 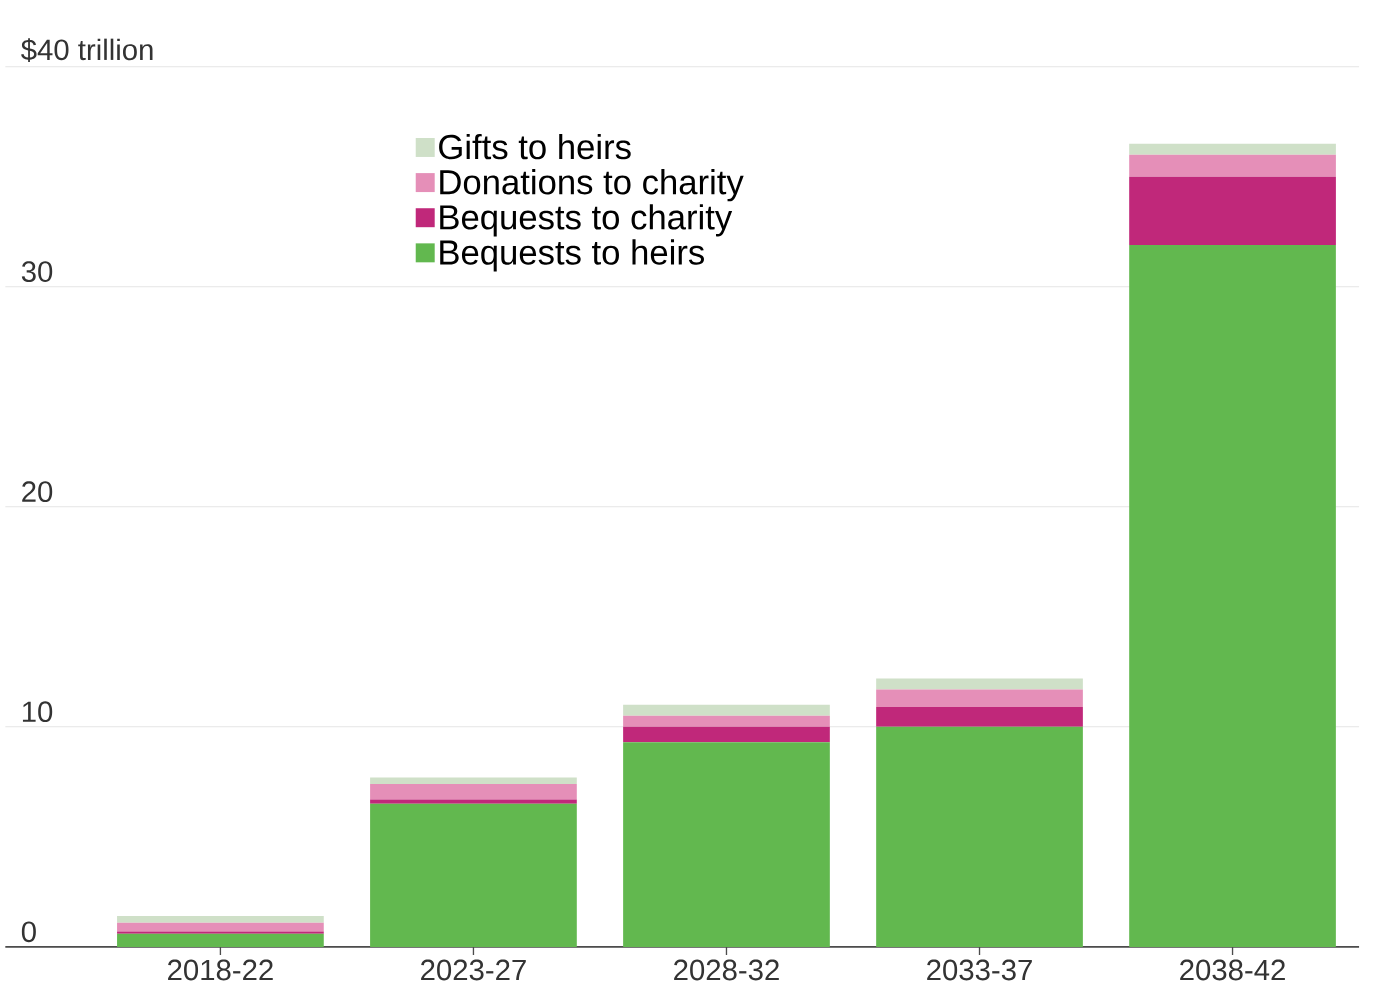 I want to click on y-tick-label: 10, so click(x=37, y=712).